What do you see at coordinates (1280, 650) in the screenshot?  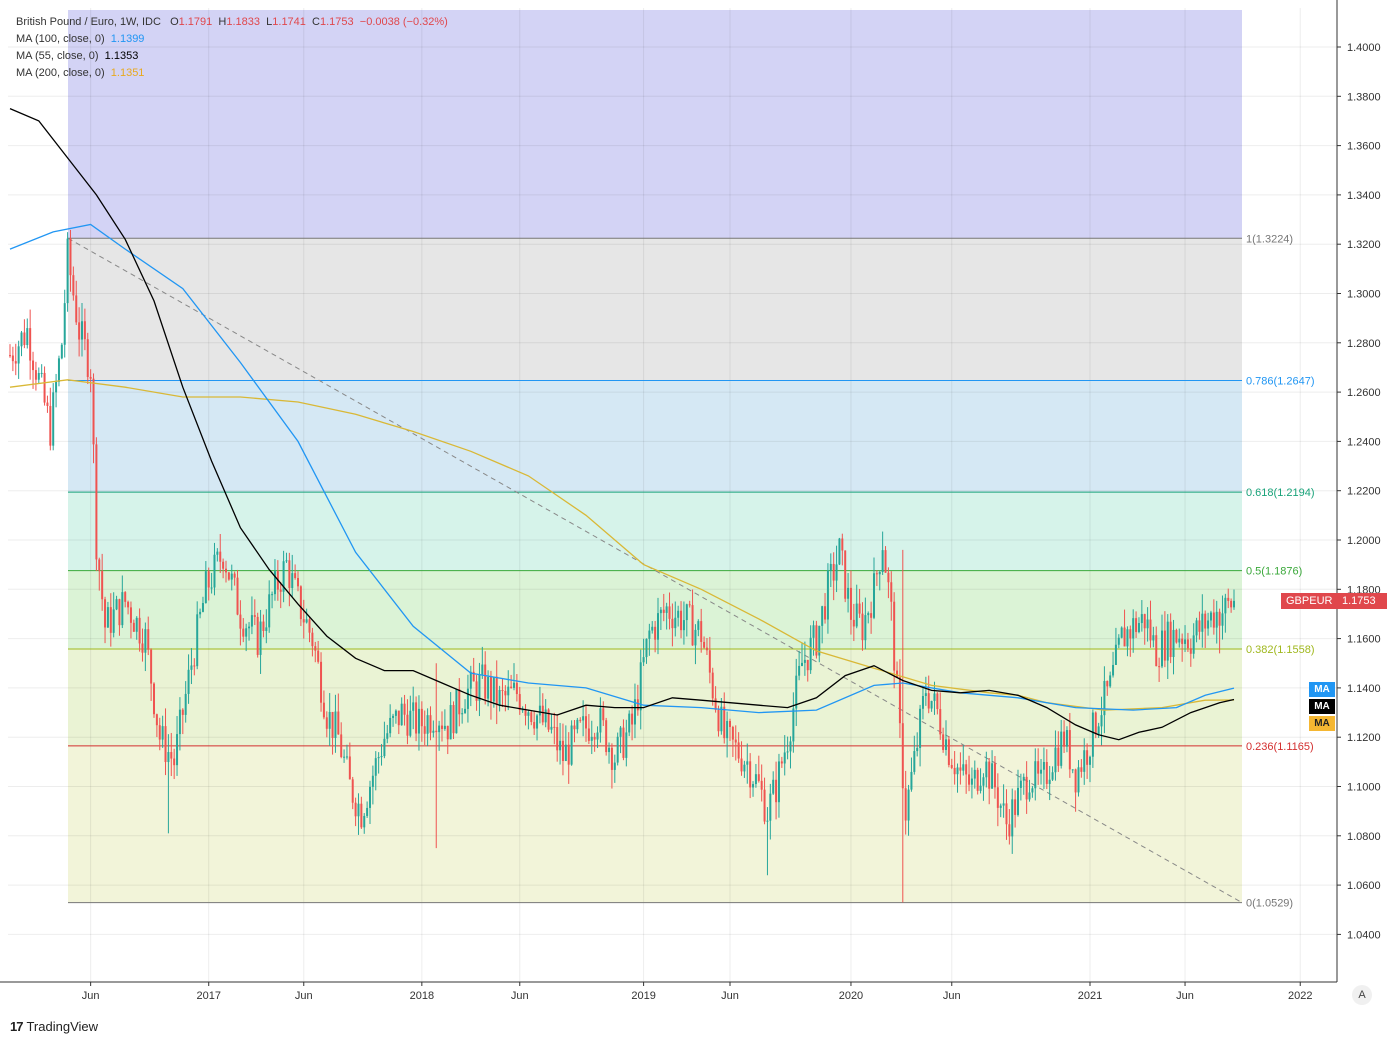 I see `fib-label-0.382: 0.382(1.1558)` at bounding box center [1280, 650].